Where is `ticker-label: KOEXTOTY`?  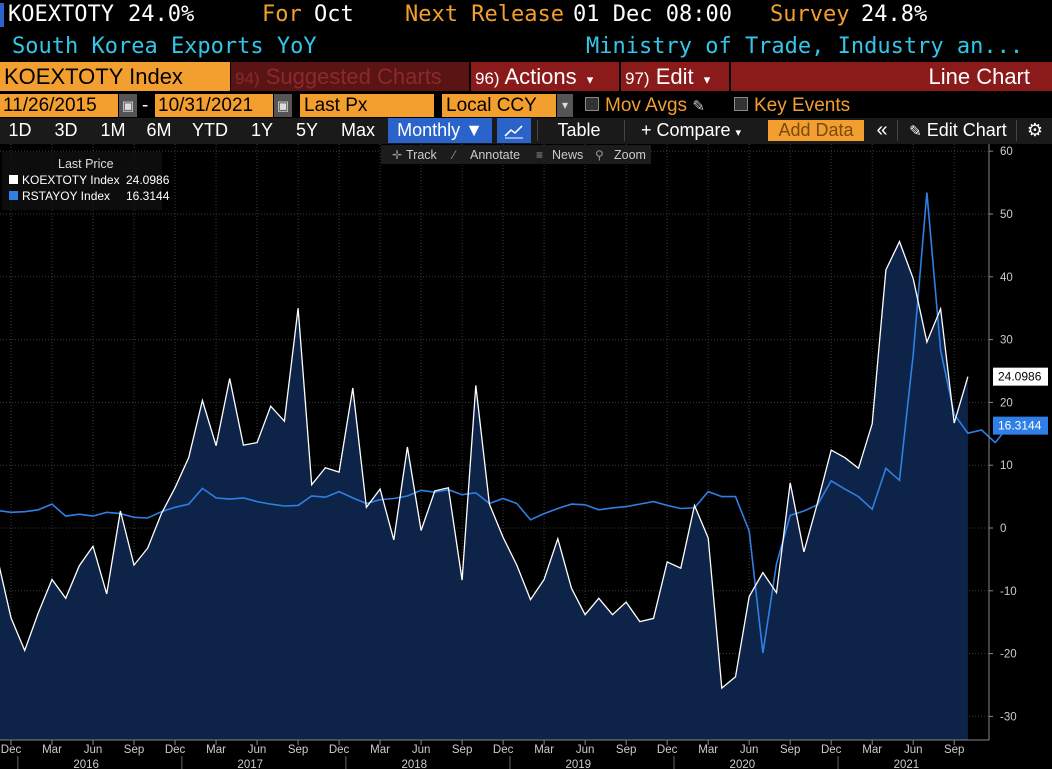 ticker-label: KOEXTOTY is located at coordinates (61, 14).